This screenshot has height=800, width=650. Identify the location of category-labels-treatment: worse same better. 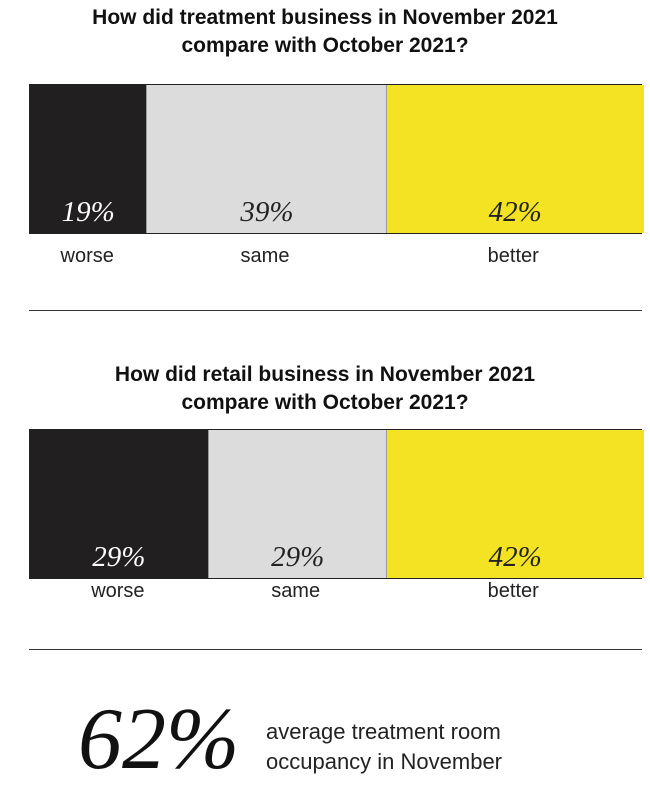
(335, 256).